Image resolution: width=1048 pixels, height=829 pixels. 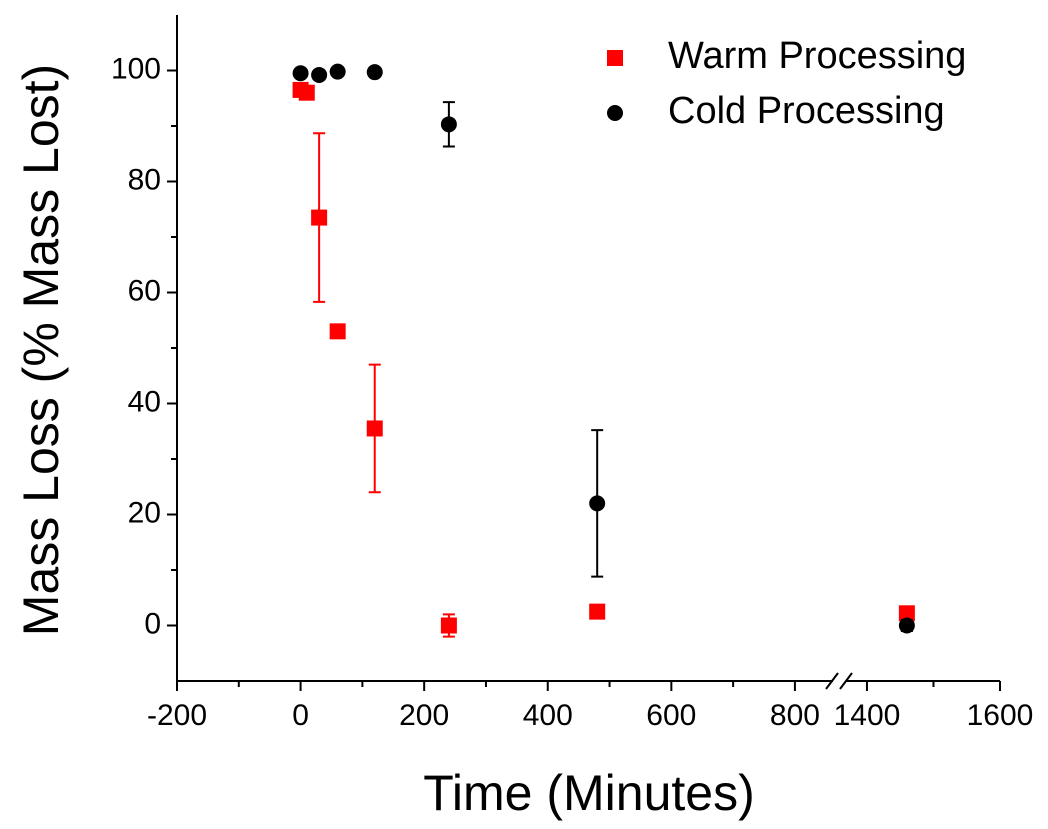 I want to click on x-tick-label: 200, so click(x=424, y=715).